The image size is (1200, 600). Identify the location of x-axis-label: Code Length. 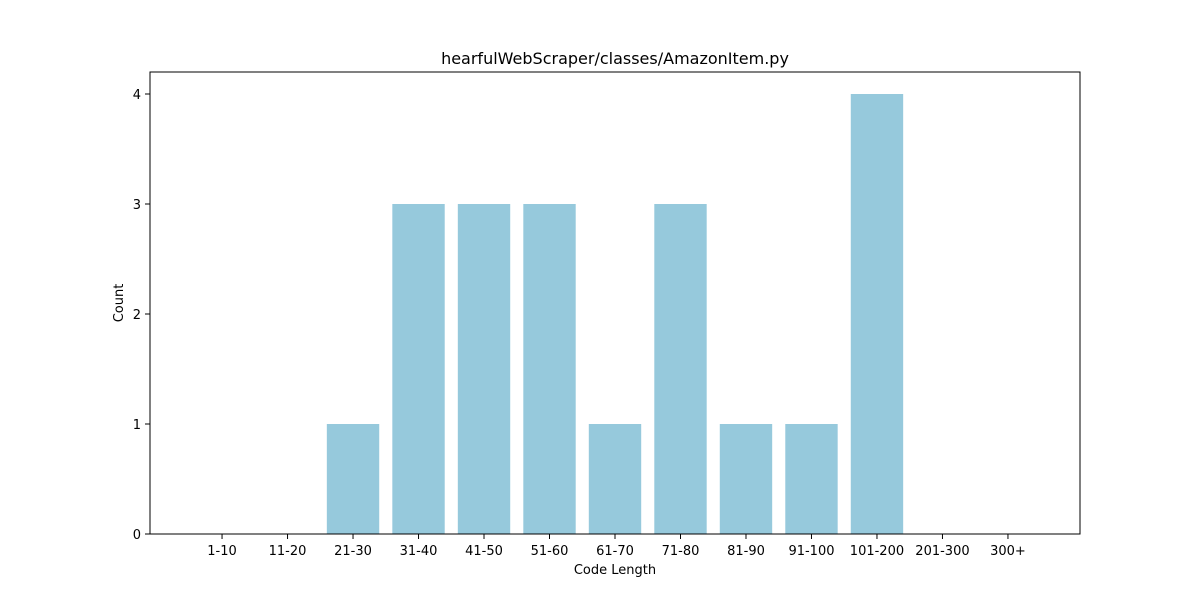
(615, 570).